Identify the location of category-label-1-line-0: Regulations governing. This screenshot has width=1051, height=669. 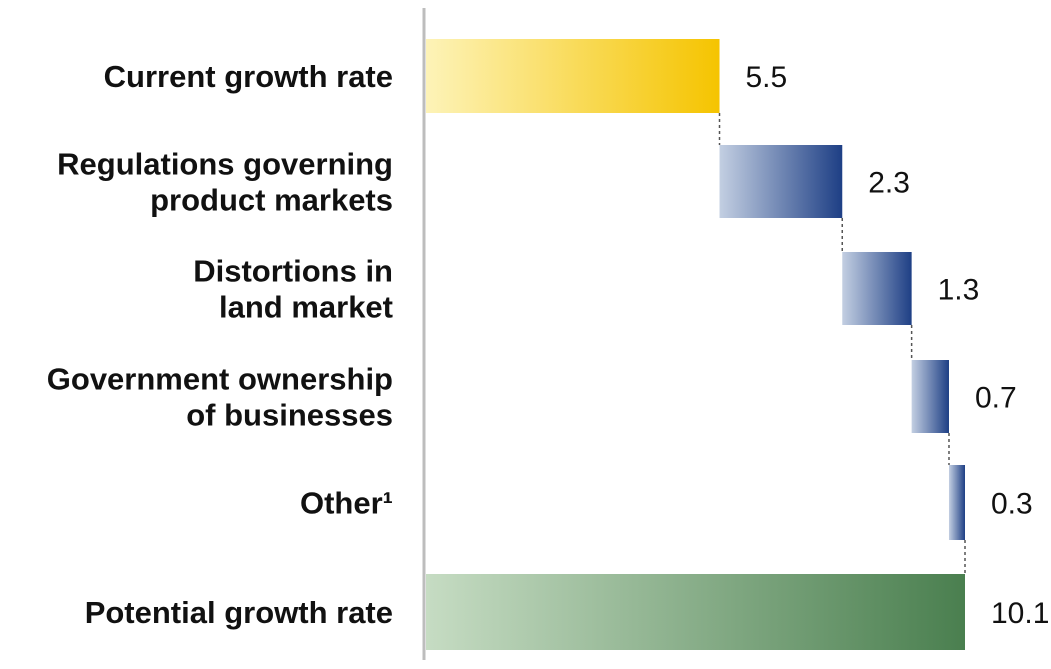
(225, 164).